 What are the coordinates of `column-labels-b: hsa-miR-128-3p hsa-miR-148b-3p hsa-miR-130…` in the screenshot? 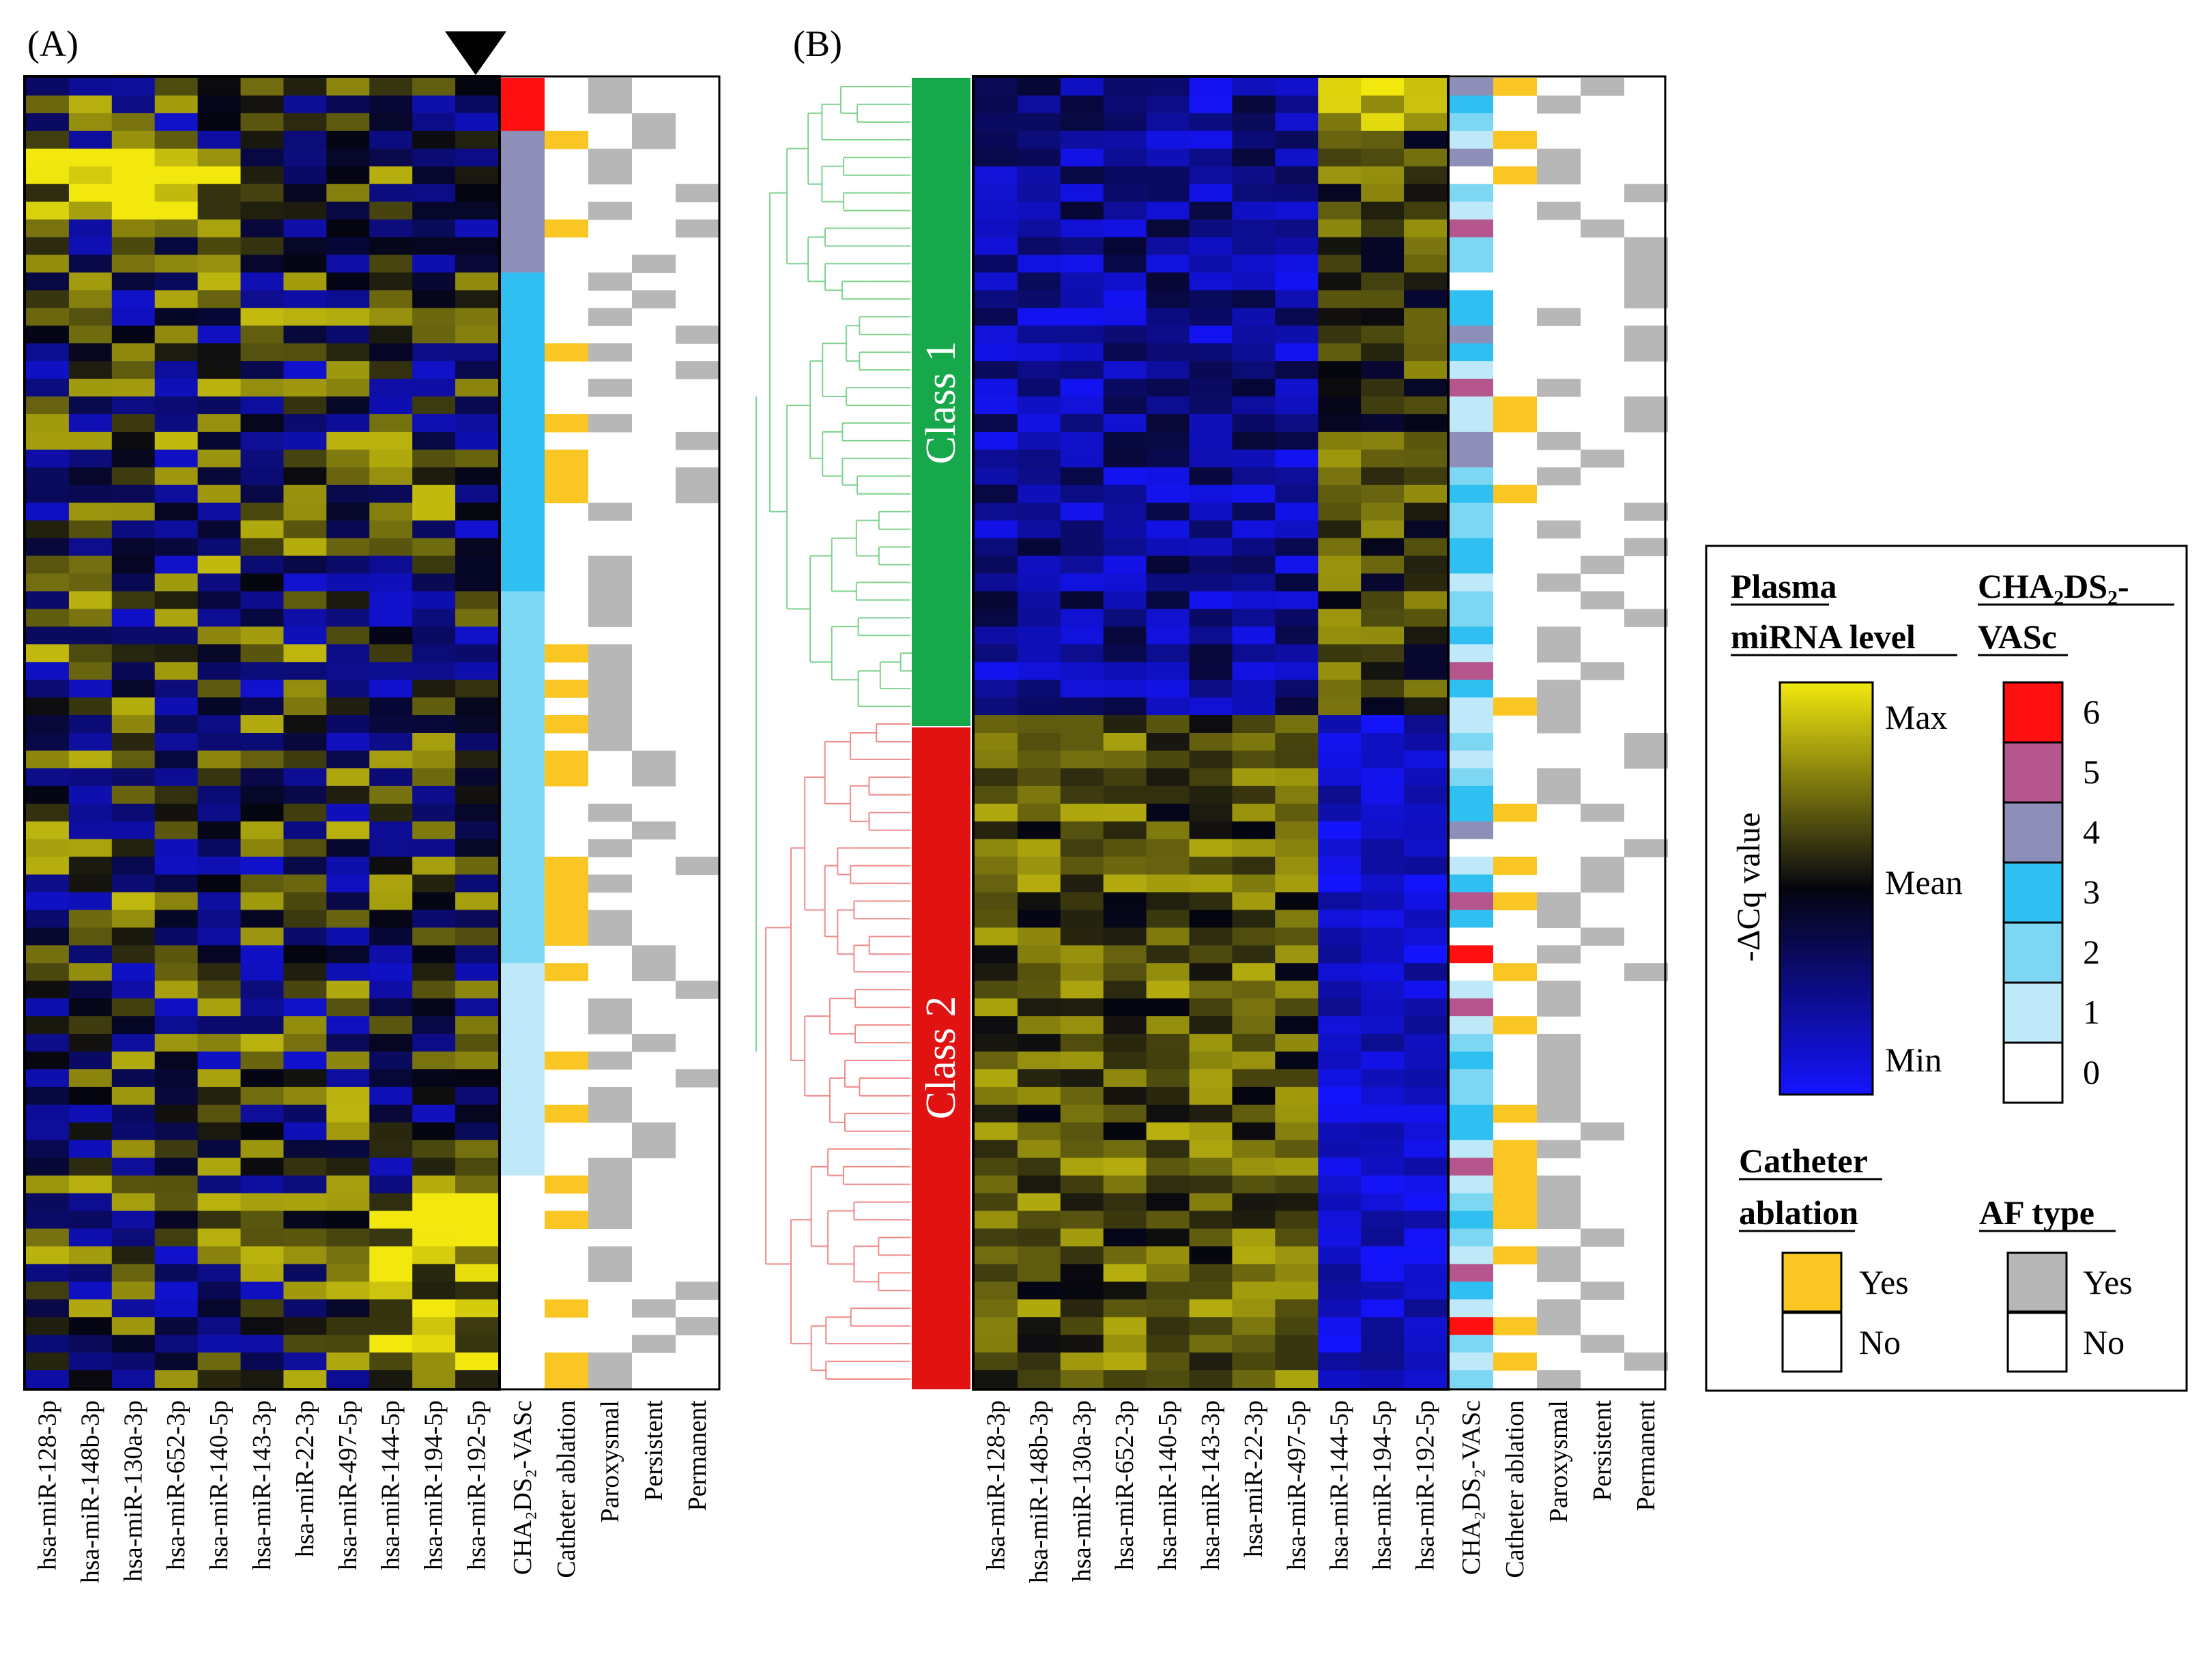 It's located at (1211, 1491).